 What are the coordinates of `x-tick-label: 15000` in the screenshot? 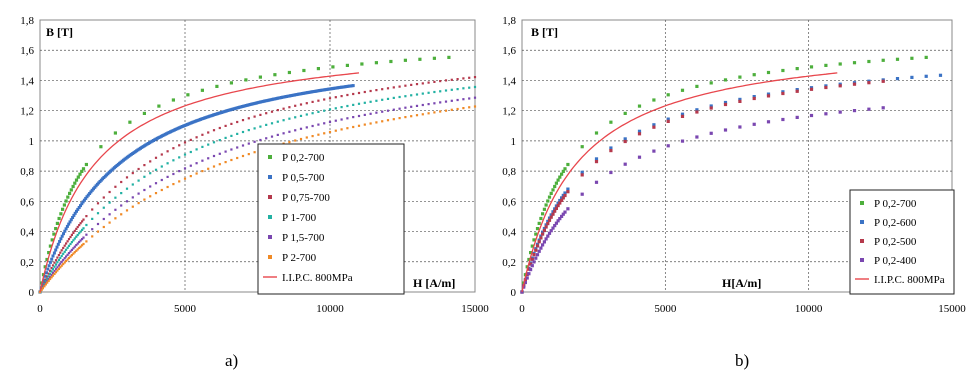 It's located at (952, 309).